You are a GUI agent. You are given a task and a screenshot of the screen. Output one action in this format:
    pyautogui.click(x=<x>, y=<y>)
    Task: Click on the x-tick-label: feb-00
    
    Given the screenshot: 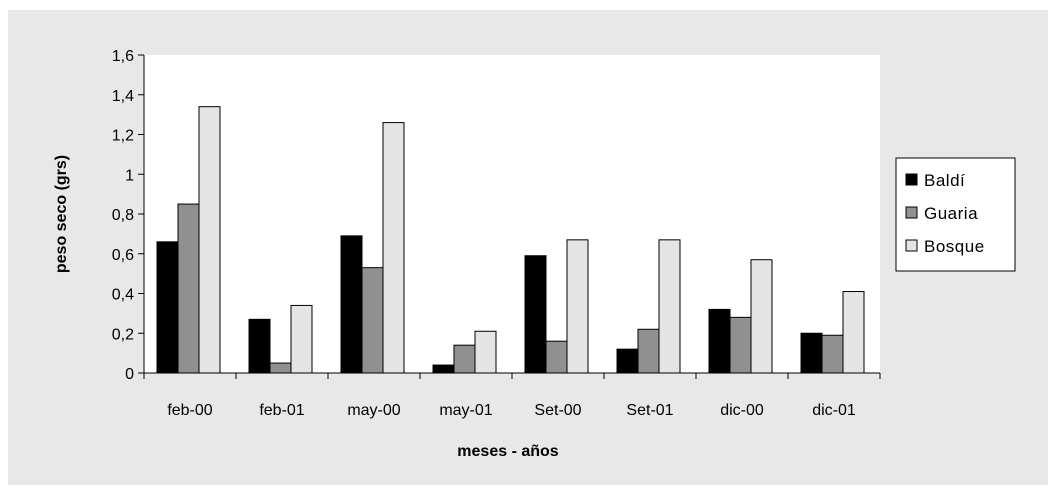 What is the action you would take?
    pyautogui.click(x=189, y=410)
    